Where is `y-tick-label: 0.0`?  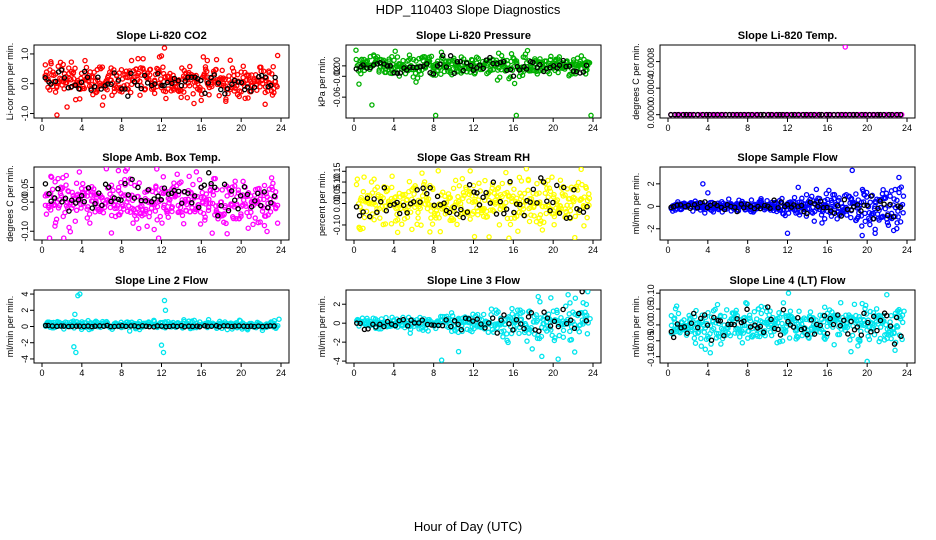
y-tick-label: 0.0 is located at coordinates (25, 83).